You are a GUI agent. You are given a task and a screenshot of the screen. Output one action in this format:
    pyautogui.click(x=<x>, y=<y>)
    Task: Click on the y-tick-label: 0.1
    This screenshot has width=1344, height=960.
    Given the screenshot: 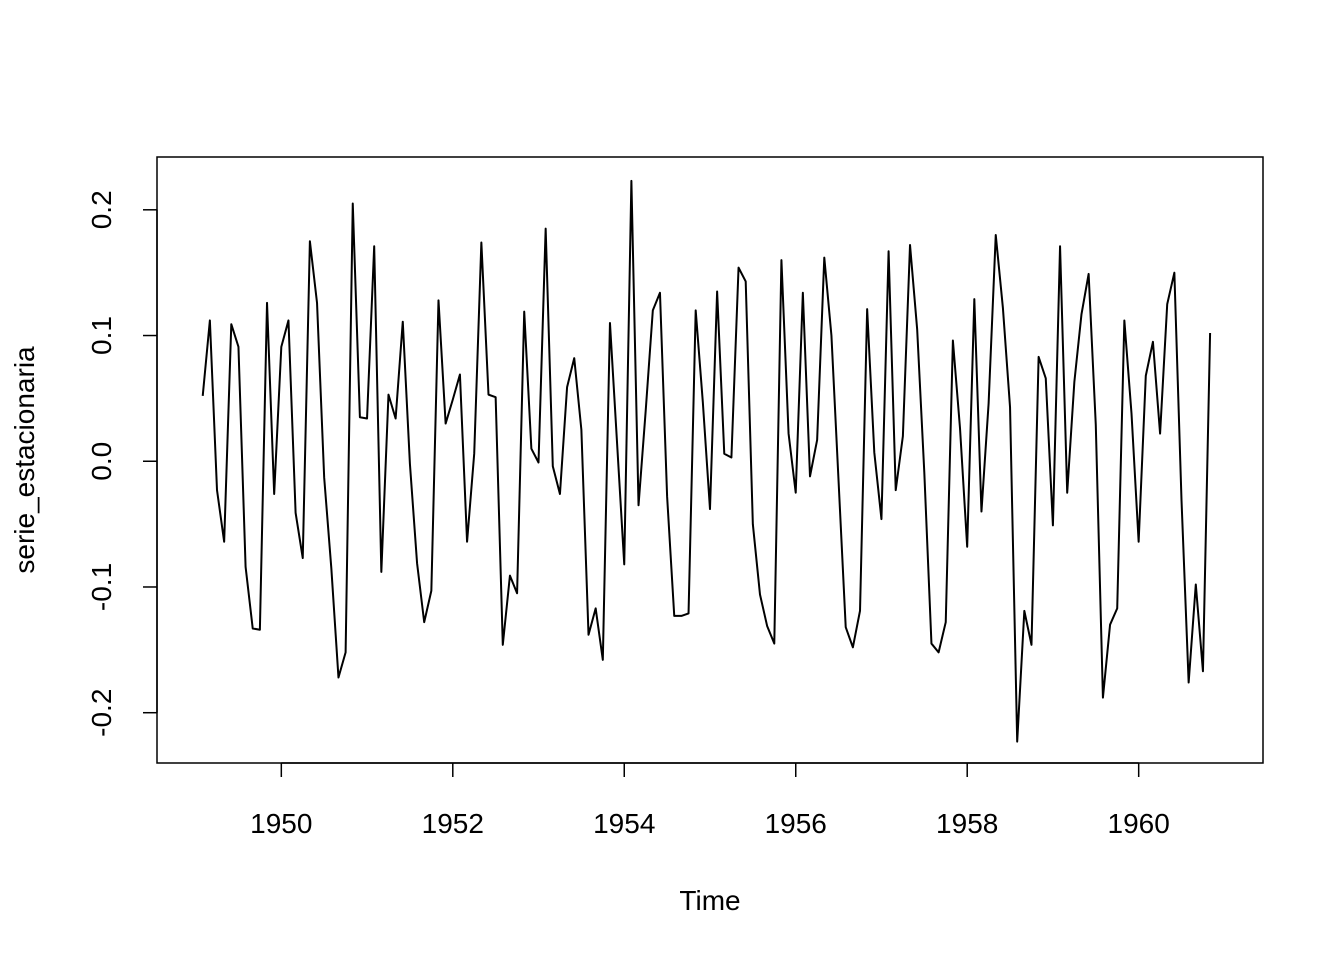 What is the action you would take?
    pyautogui.click(x=101, y=335)
    